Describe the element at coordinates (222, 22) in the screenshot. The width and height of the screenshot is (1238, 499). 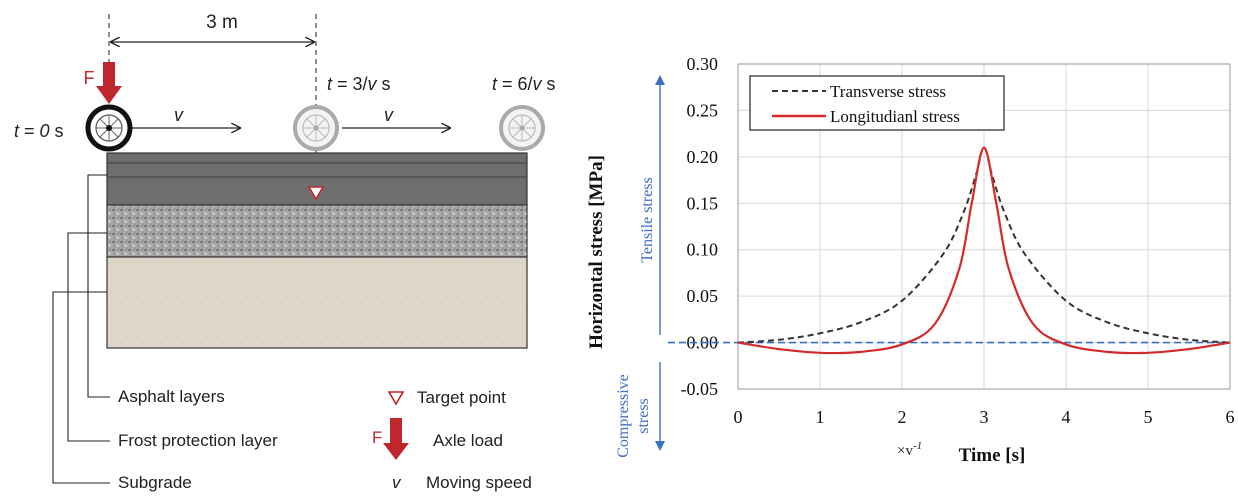
I see `distance-label: 3 m` at that location.